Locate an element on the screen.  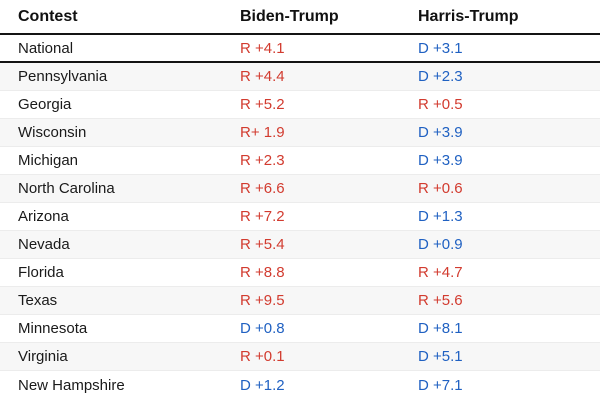
table-row: Wisconsin R+ 1.9 D +3.9 is located at coordinates (300, 133).